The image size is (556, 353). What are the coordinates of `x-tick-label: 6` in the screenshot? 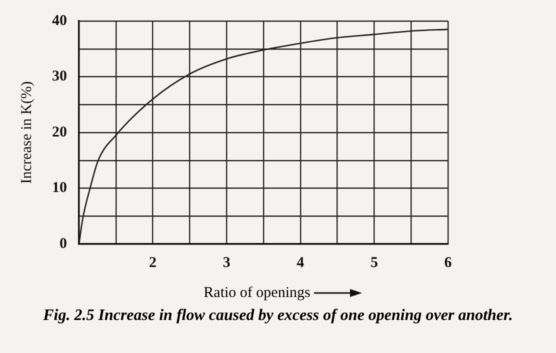 It's located at (448, 262).